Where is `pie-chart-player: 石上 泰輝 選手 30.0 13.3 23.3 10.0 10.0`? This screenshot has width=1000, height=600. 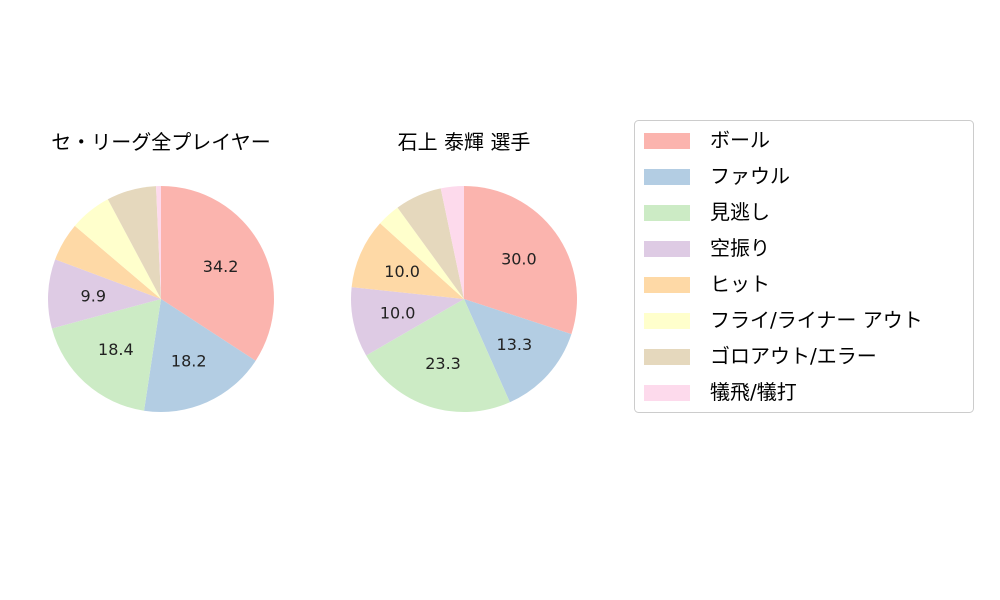 pie-chart-player: 石上 泰輝 選手 30.0 13.3 23.3 10.0 10.0 is located at coordinates (464, 271).